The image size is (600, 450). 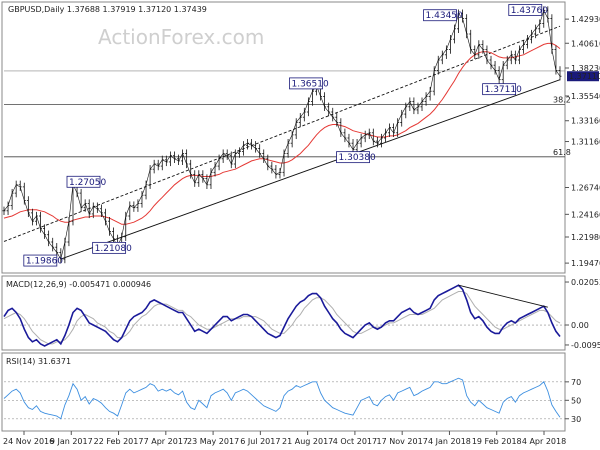 What do you see at coordinates (28, 441) in the screenshot?
I see `x-tick-label: 24 Nov 2016` at bounding box center [28, 441].